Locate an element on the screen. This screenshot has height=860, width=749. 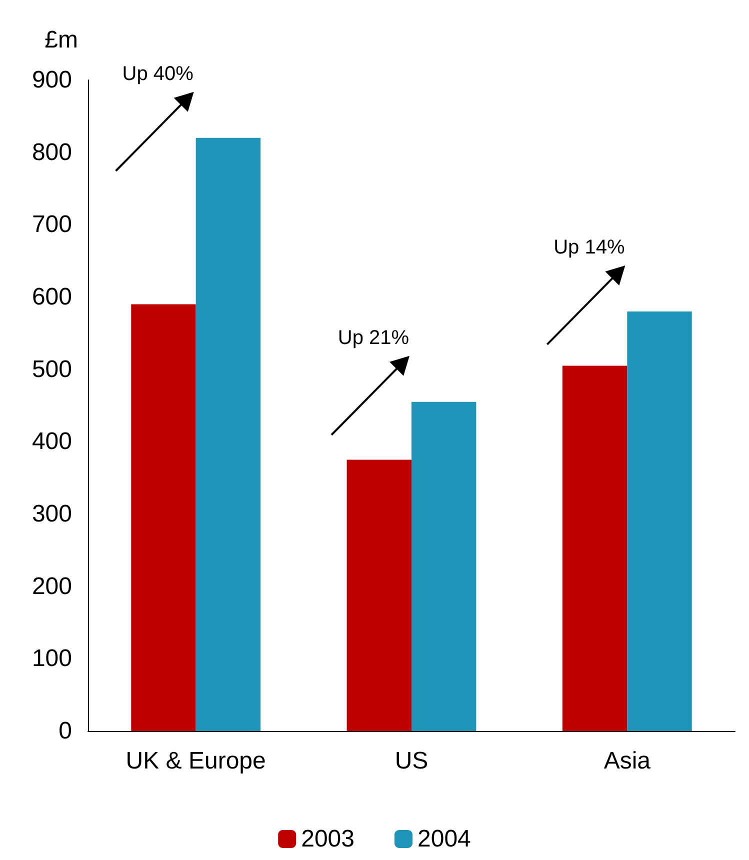
x-tick-label: Asia is located at coordinates (628, 761).